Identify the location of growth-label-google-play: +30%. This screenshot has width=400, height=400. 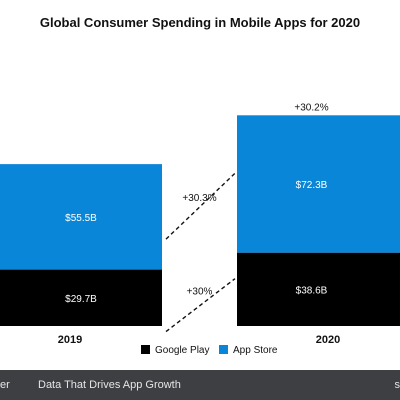
(200, 292).